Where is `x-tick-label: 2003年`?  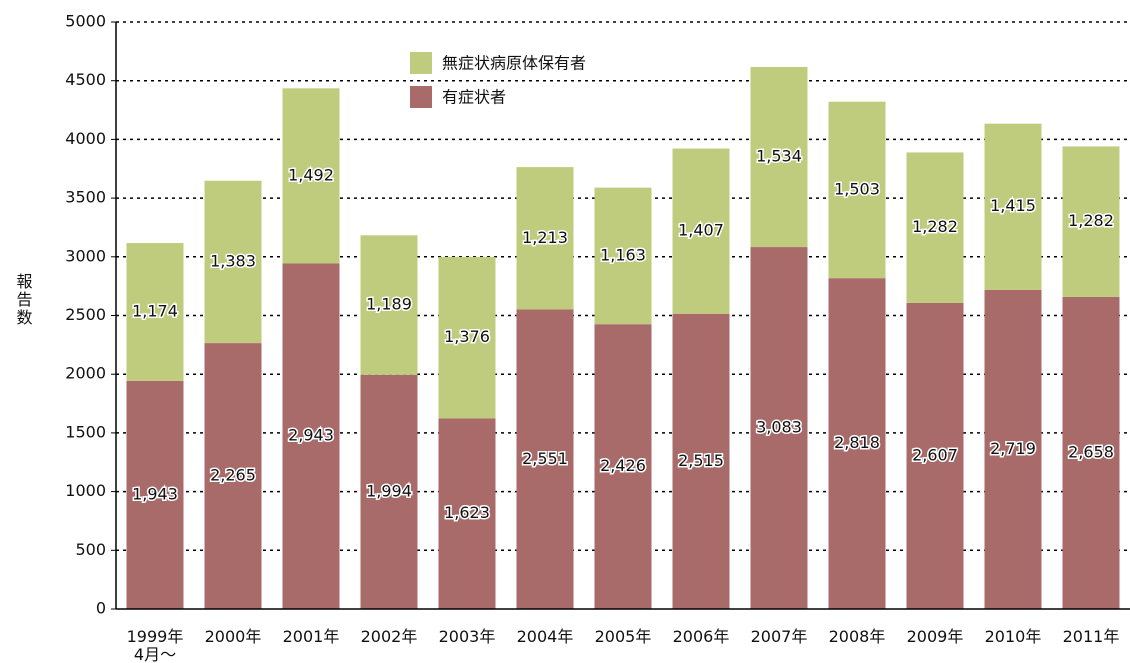 x-tick-label: 2003年 is located at coordinates (467, 636).